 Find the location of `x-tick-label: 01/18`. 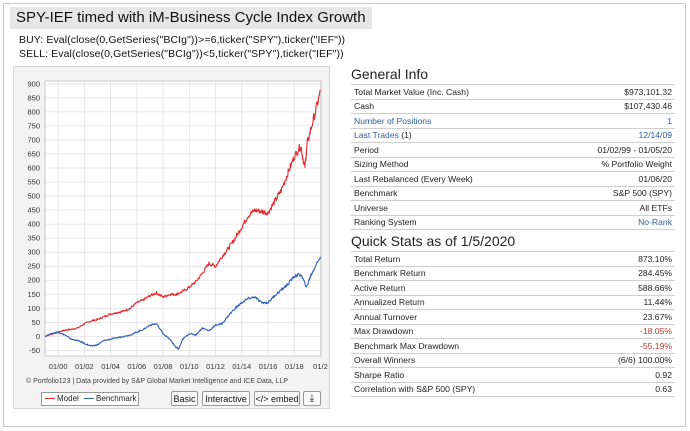

x-tick-label: 01/18 is located at coordinates (294, 366).